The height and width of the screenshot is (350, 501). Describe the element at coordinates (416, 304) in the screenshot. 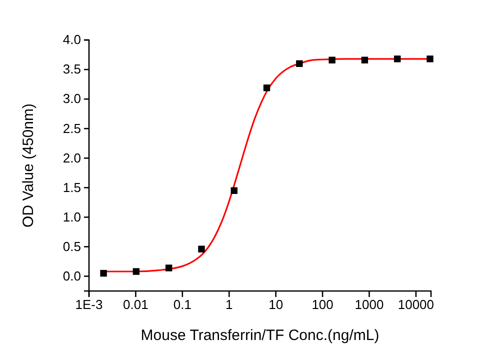

I see `x-tick-label: 10000` at that location.